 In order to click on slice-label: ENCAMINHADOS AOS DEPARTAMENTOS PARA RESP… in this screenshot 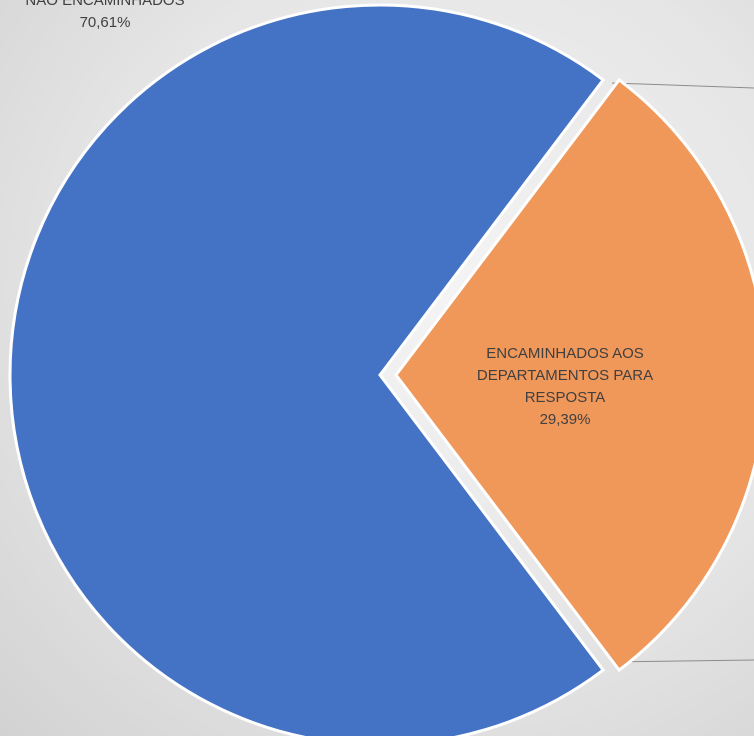, I will do `click(565, 387)`.